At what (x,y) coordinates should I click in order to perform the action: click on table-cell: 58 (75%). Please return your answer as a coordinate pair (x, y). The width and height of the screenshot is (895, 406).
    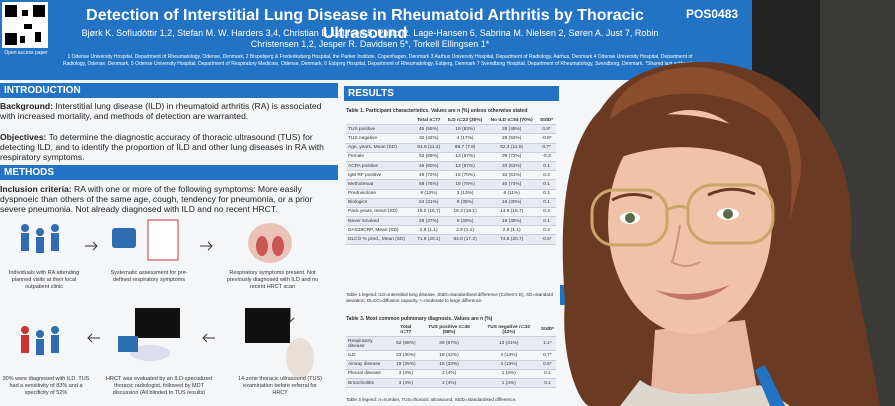
    Looking at the image, I should click on (428, 184).